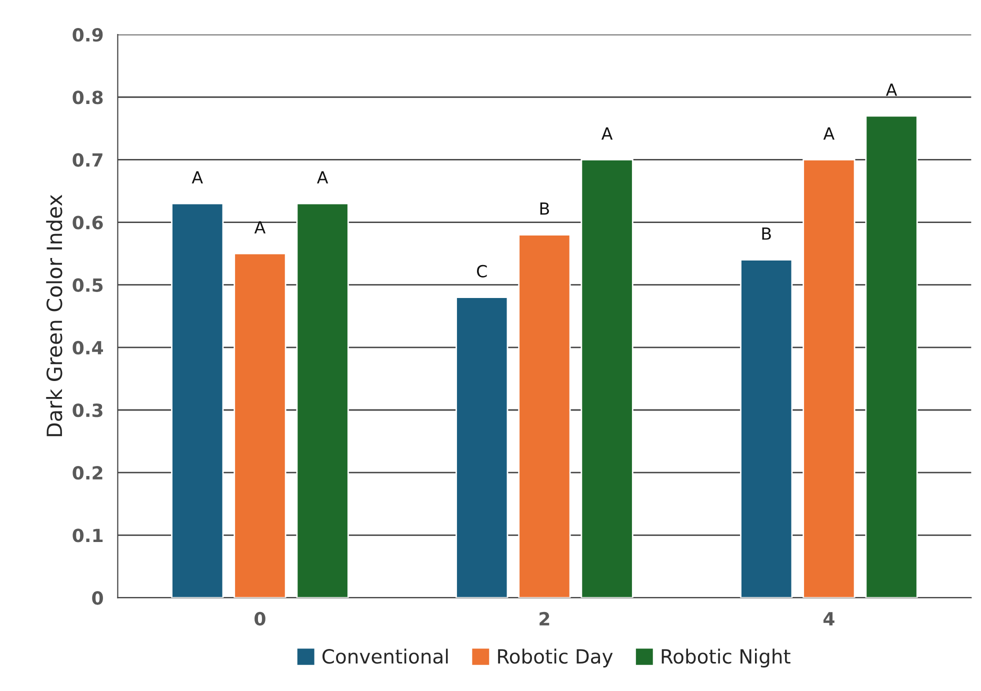  I want to click on legend-label: Conventional, so click(385, 656).